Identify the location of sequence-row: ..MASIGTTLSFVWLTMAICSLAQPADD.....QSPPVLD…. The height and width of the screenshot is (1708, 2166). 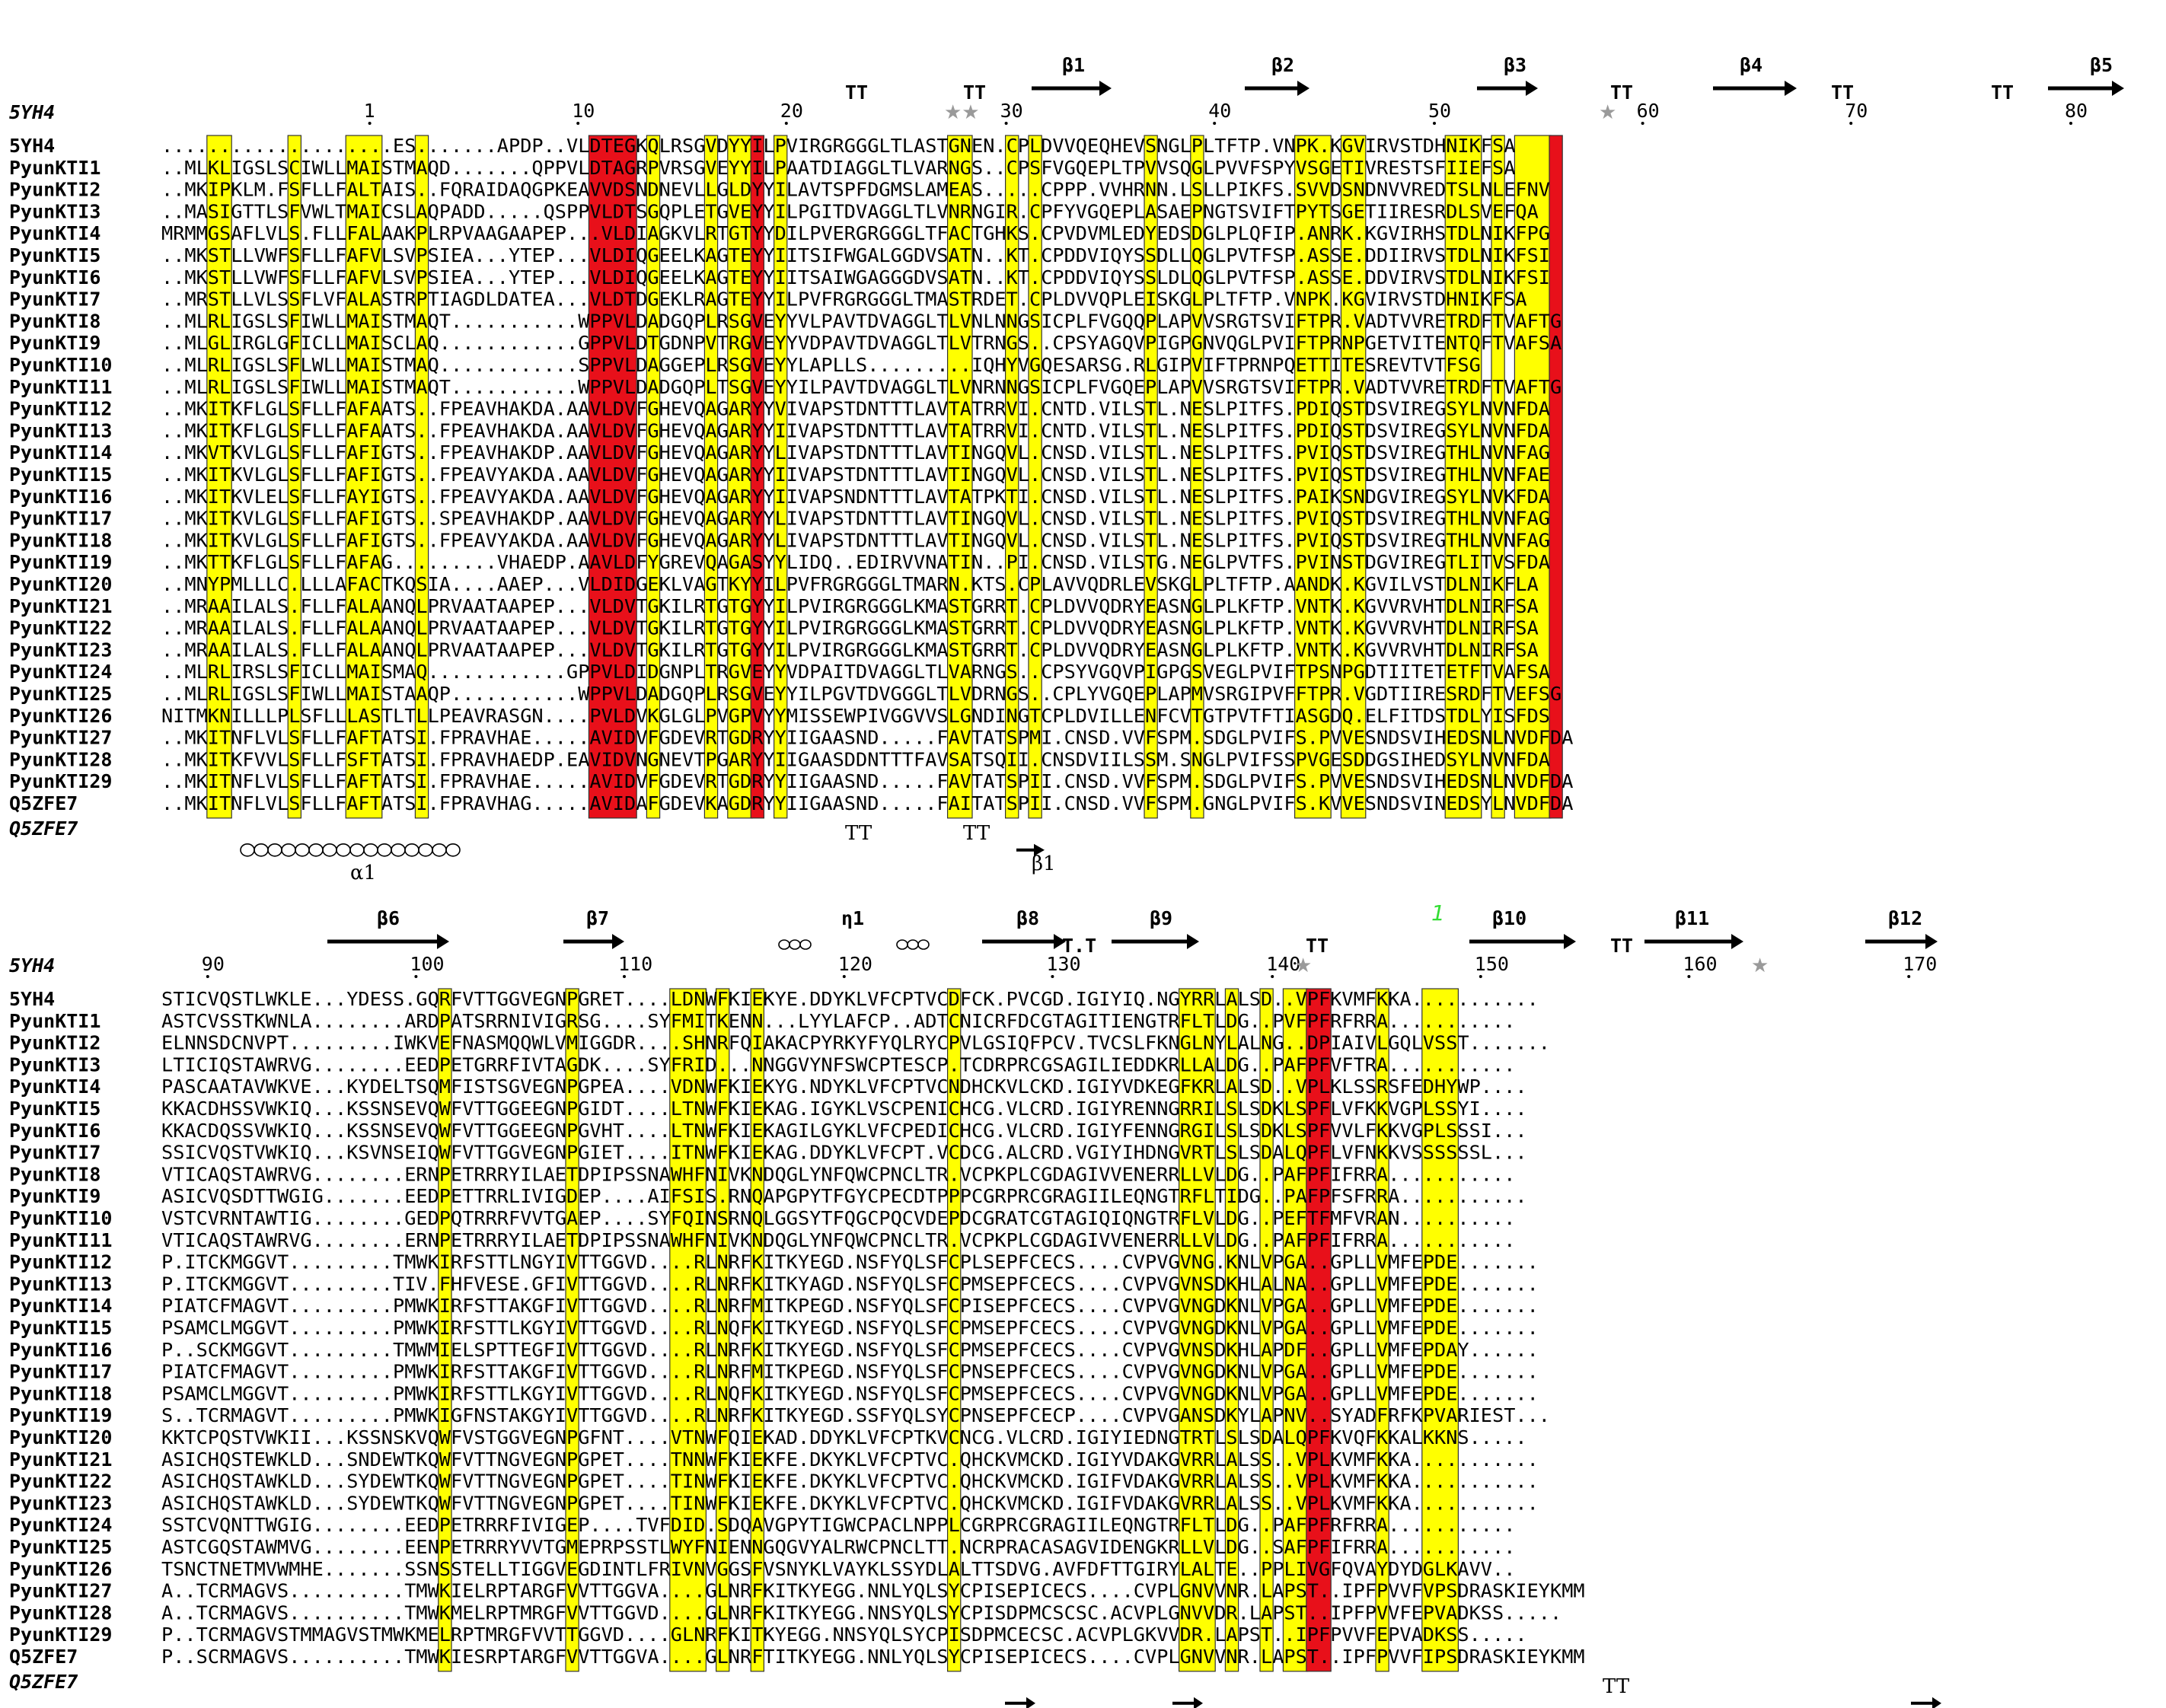
(850, 211).